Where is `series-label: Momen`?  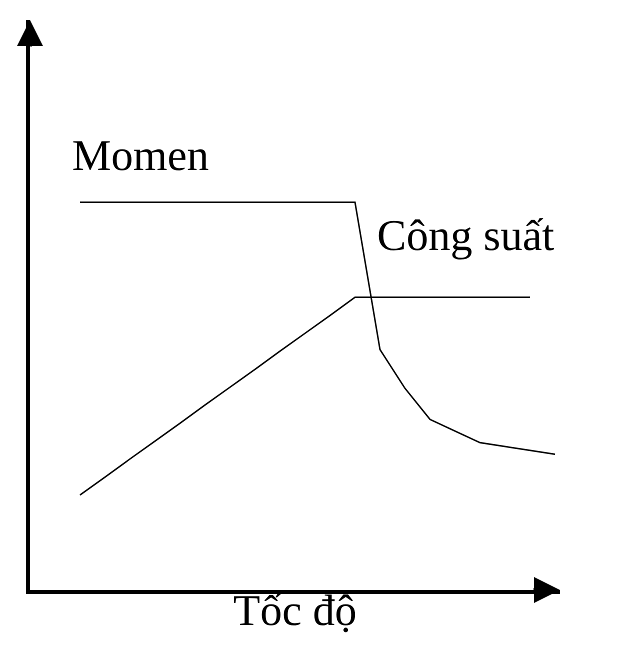 series-label: Momen is located at coordinates (140, 155).